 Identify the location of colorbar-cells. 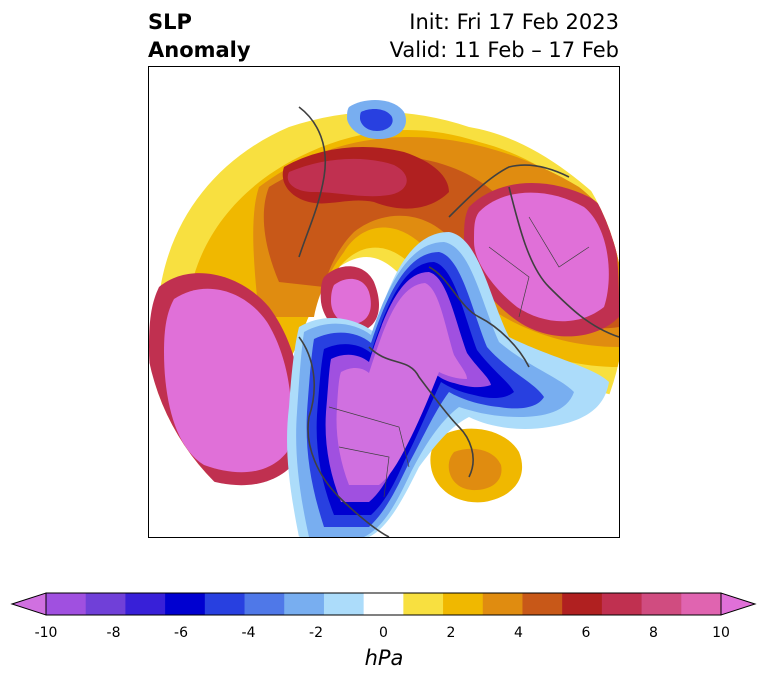
(384, 604).